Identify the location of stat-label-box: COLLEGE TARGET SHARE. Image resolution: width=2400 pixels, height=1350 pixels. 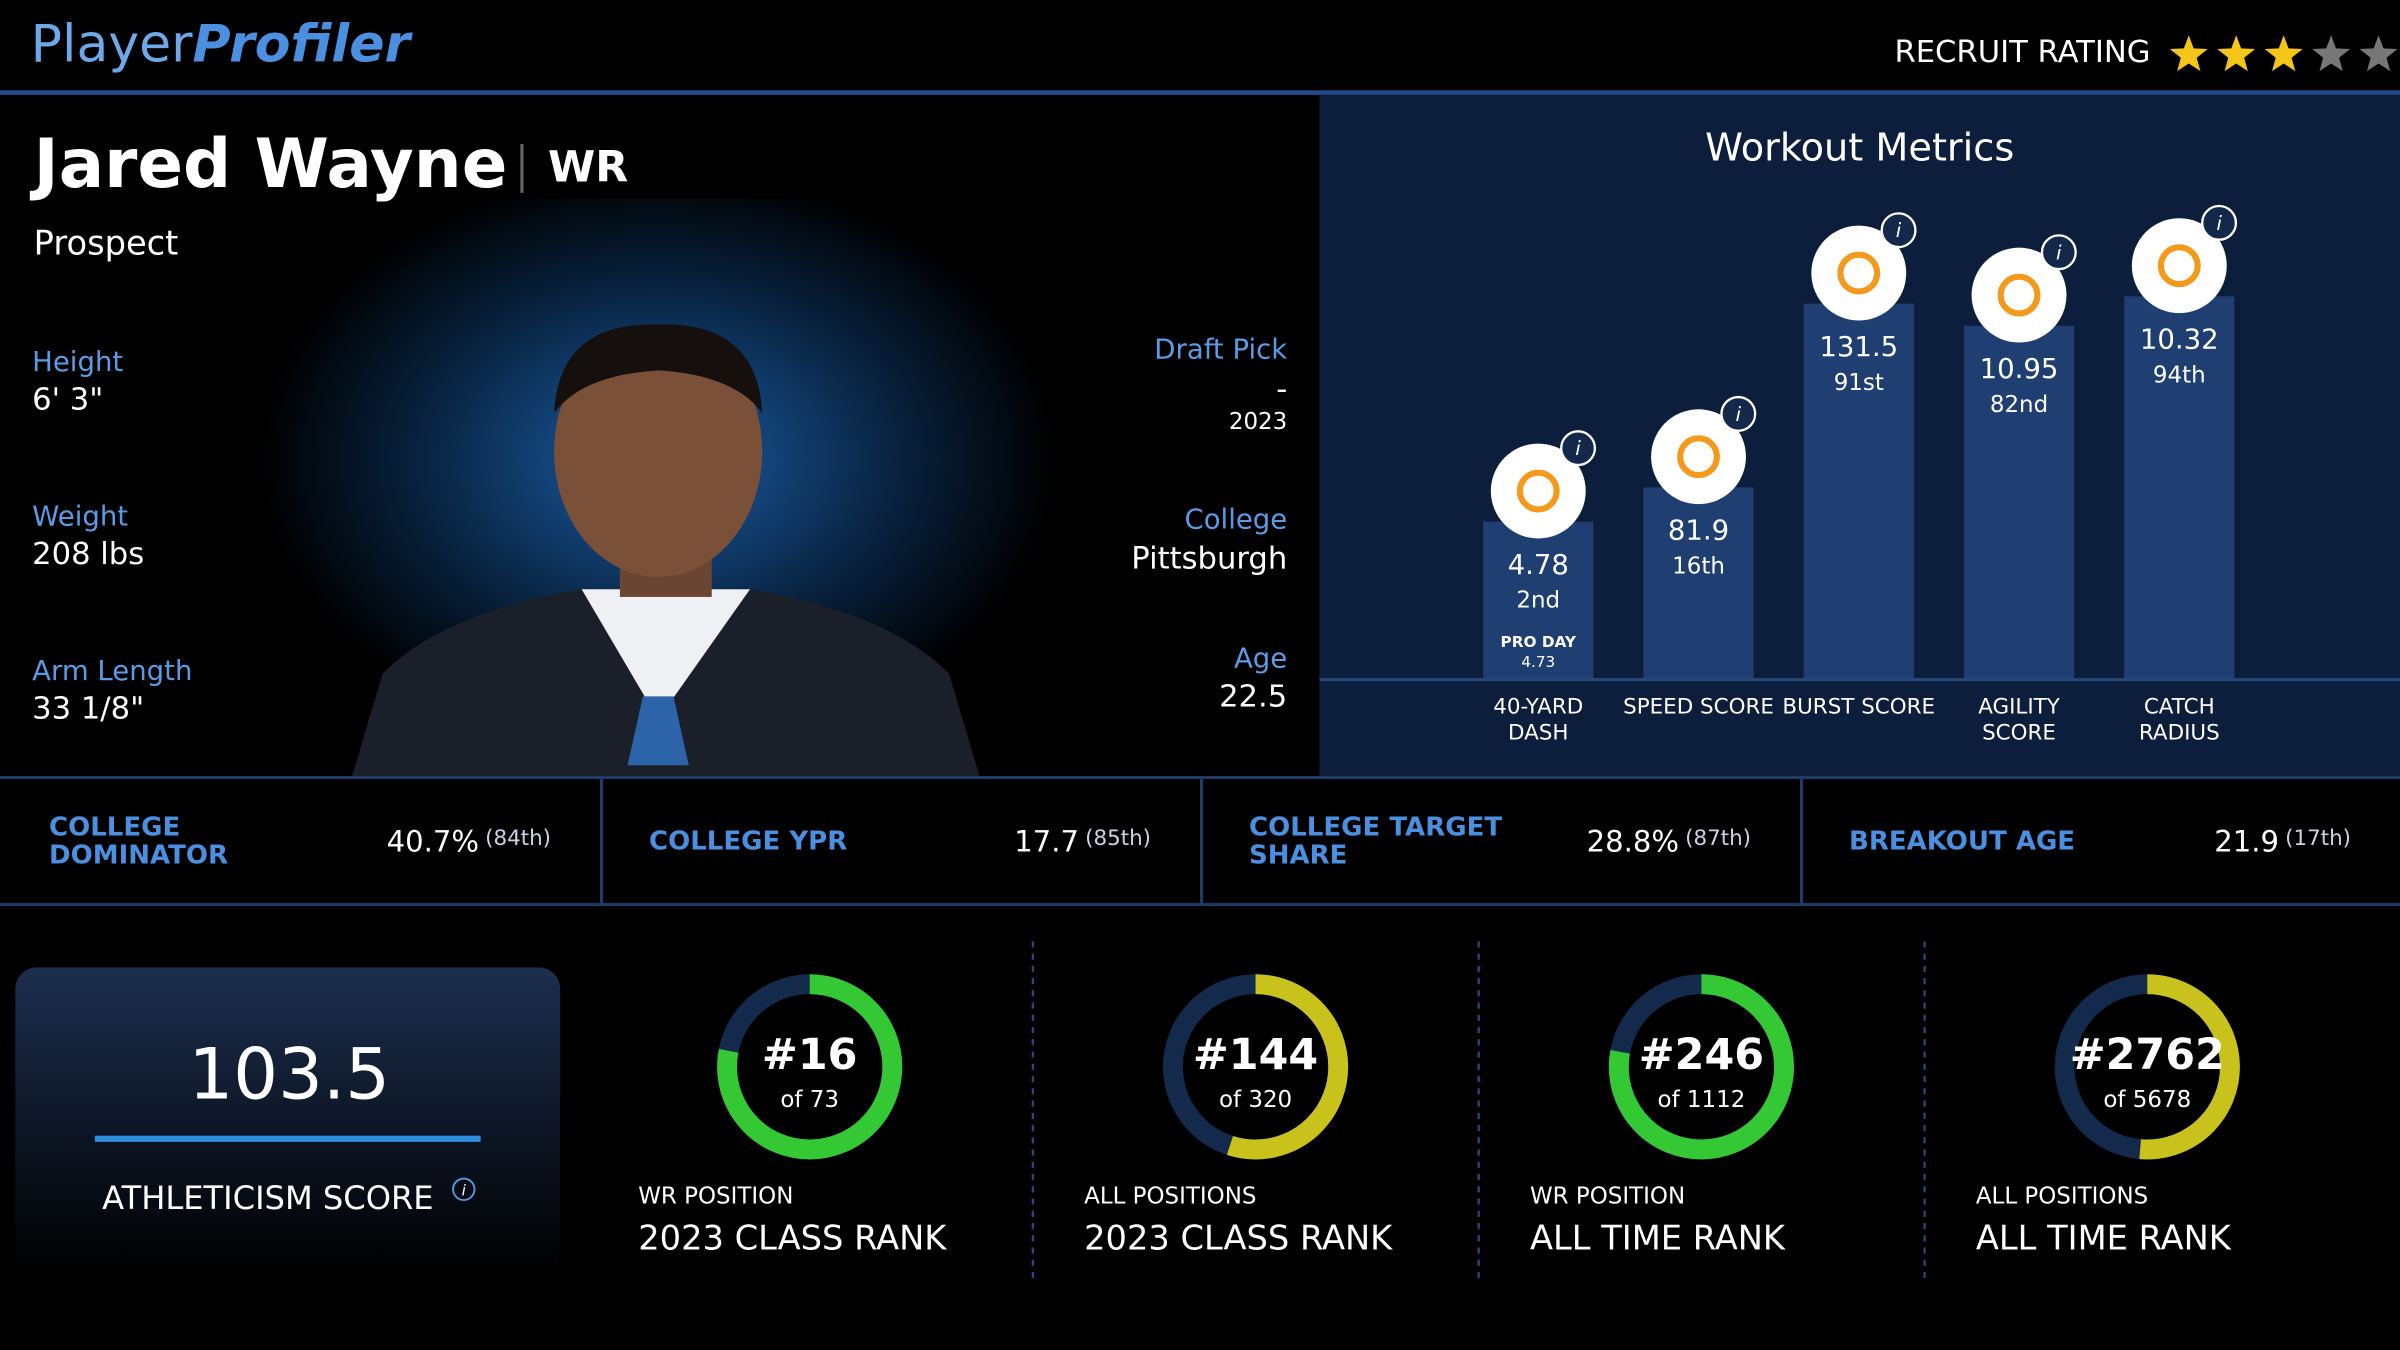
(1375, 841).